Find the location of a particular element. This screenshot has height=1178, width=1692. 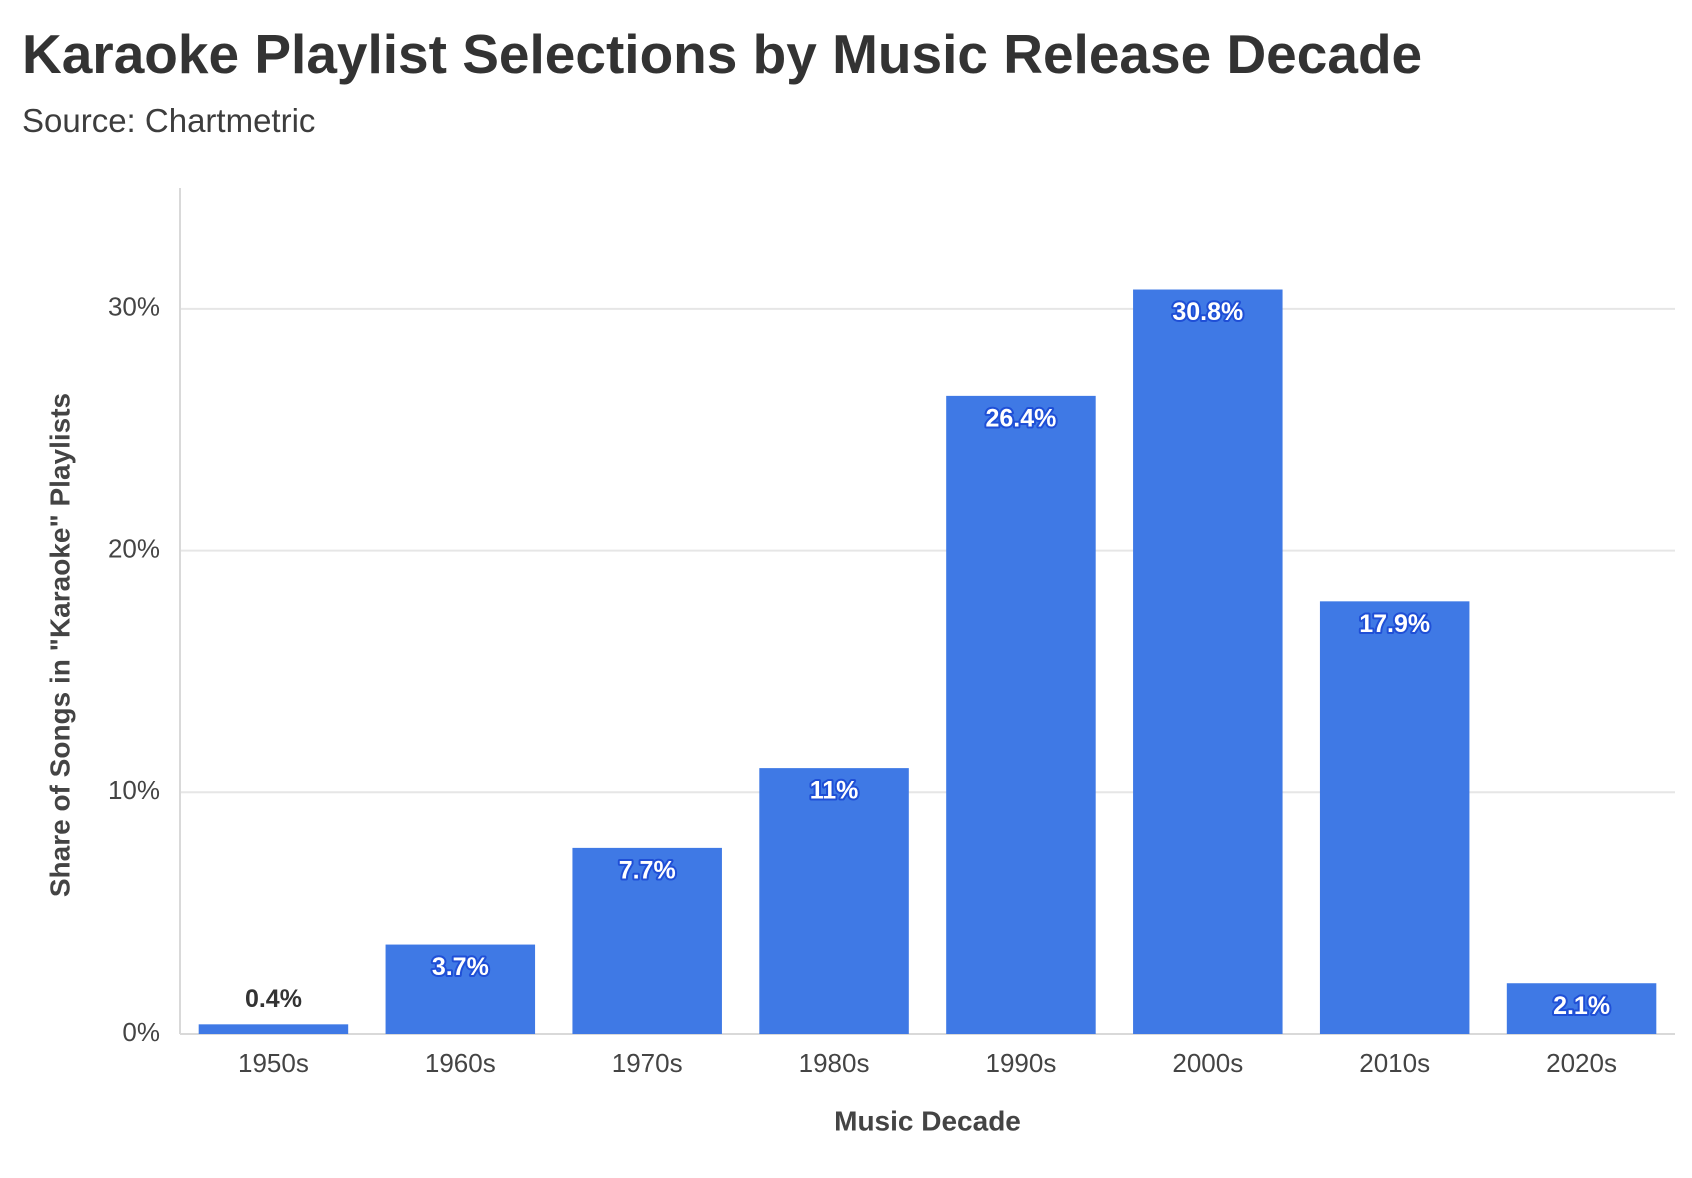

x-tick-label: 1990s is located at coordinates (1021, 1063).